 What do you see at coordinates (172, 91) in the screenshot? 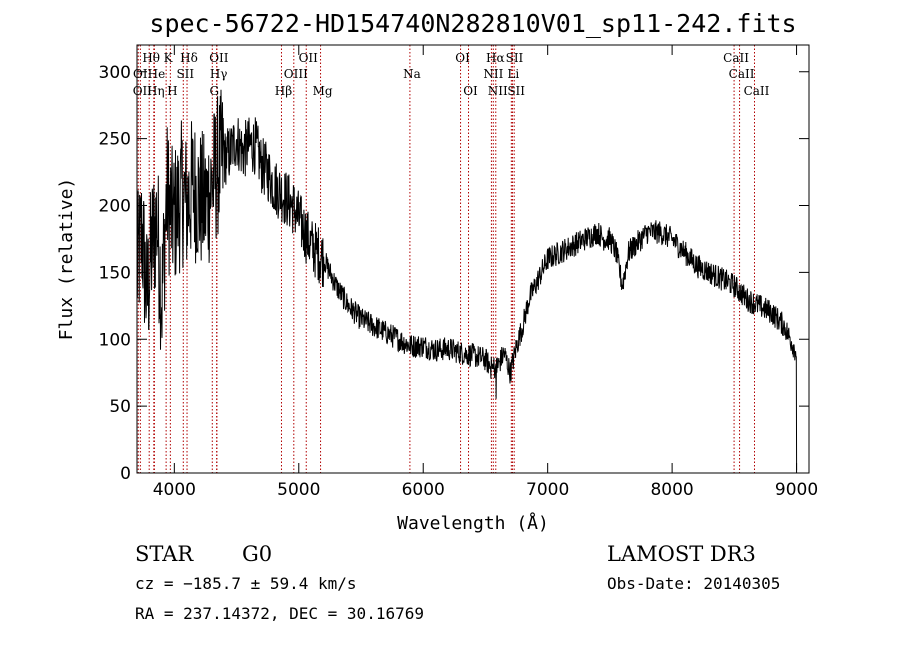
I see `spectral-line-label: H` at bounding box center [172, 91].